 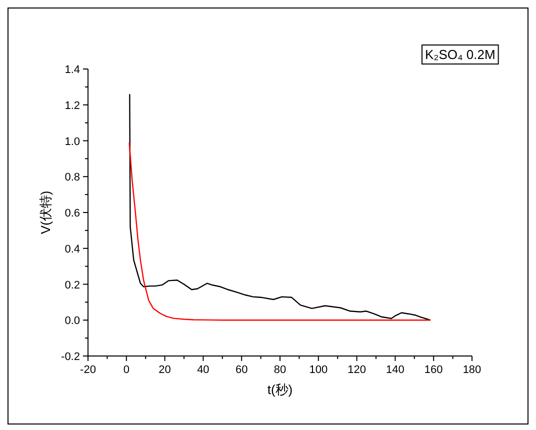 What do you see at coordinates (72, 249) in the screenshot?
I see `y-tick-label: 0.4` at bounding box center [72, 249].